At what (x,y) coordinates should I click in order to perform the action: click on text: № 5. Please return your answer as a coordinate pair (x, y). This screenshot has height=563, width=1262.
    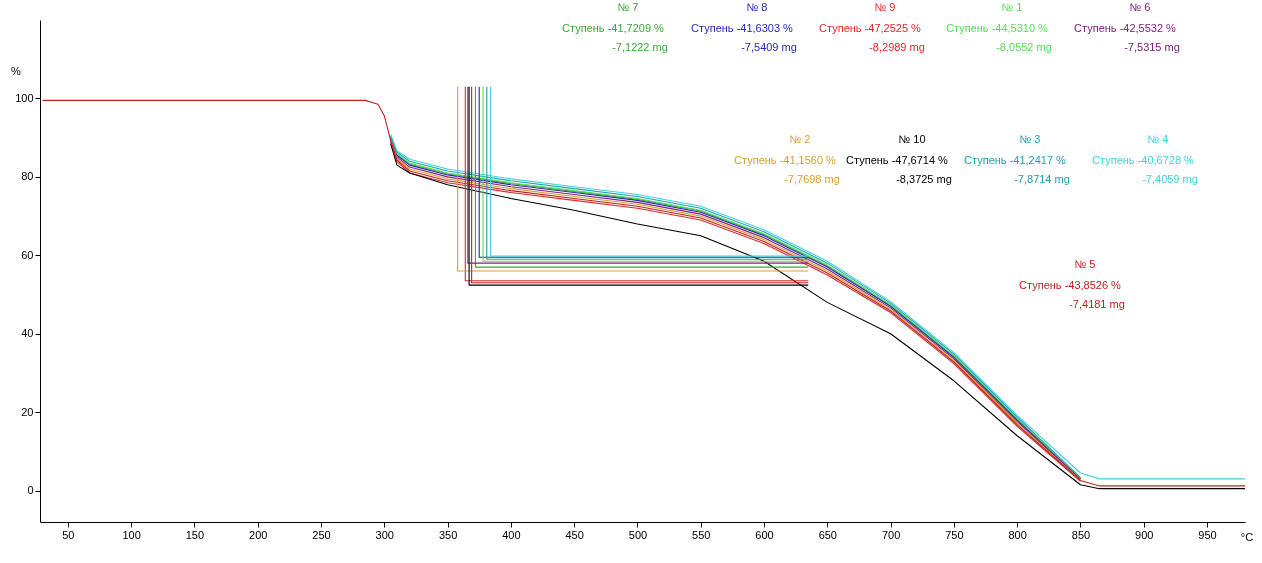
    Looking at the image, I should click on (1085, 264).